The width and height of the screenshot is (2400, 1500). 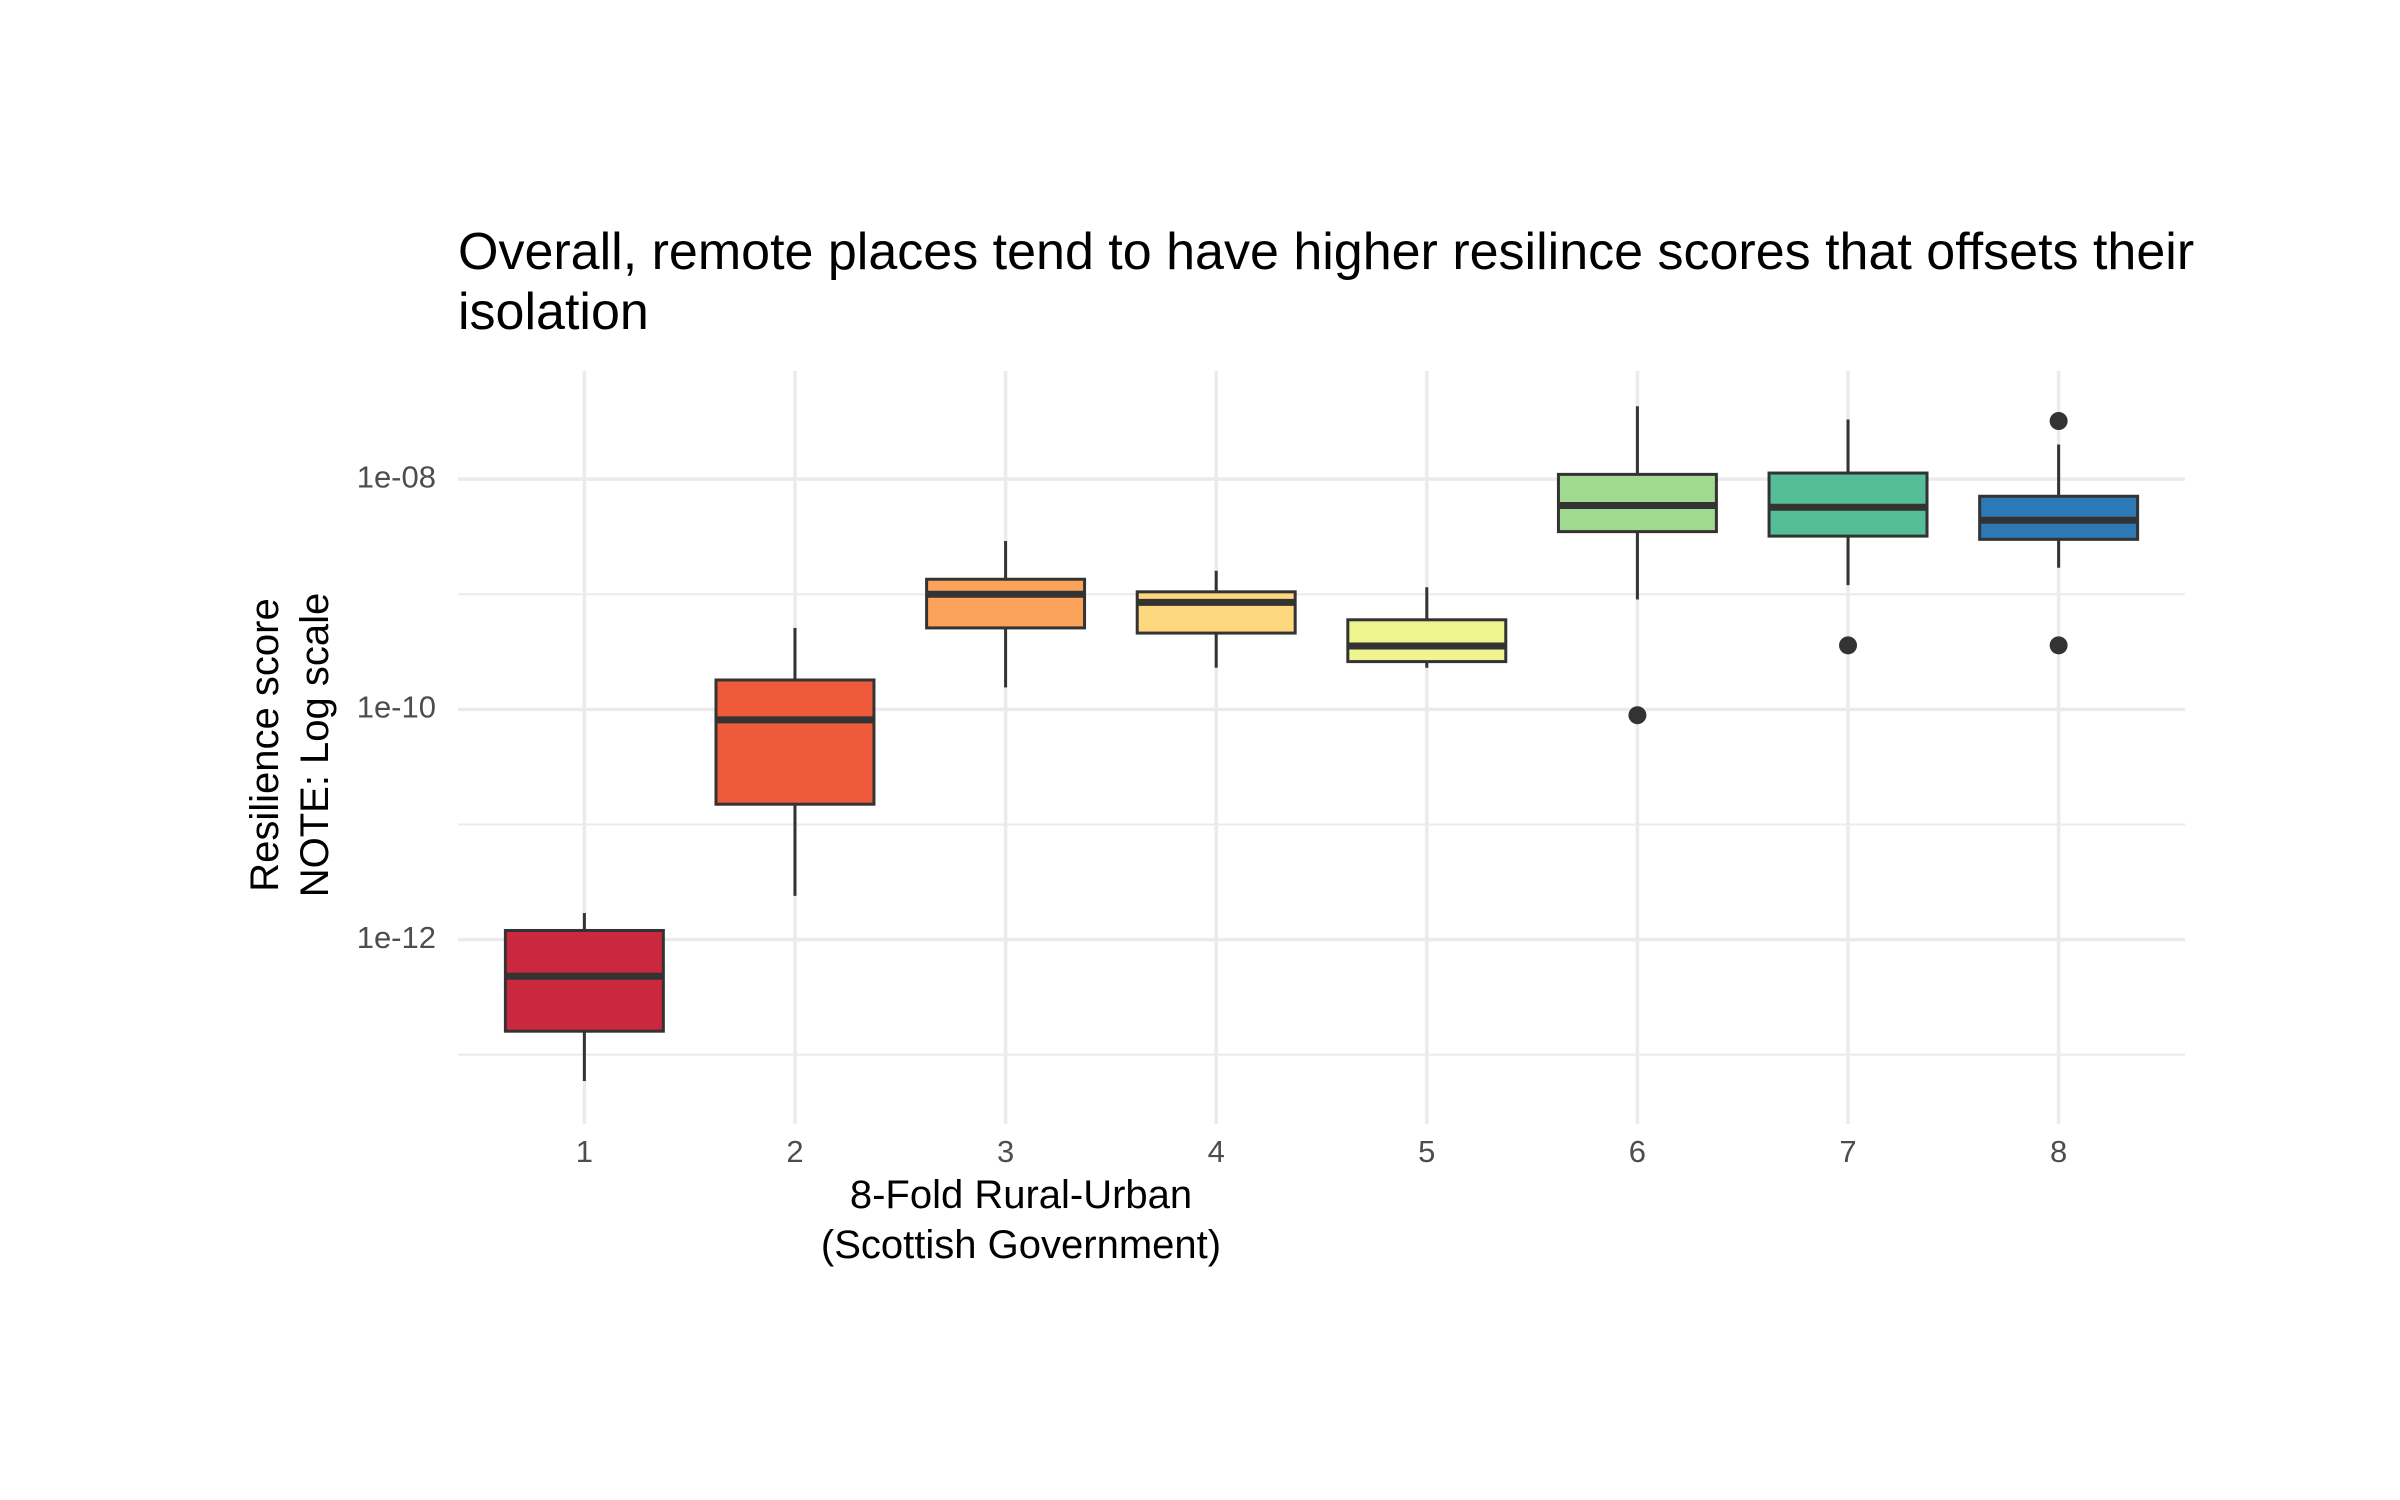 I want to click on y-tick-label: 1e-10, so click(x=396, y=707).